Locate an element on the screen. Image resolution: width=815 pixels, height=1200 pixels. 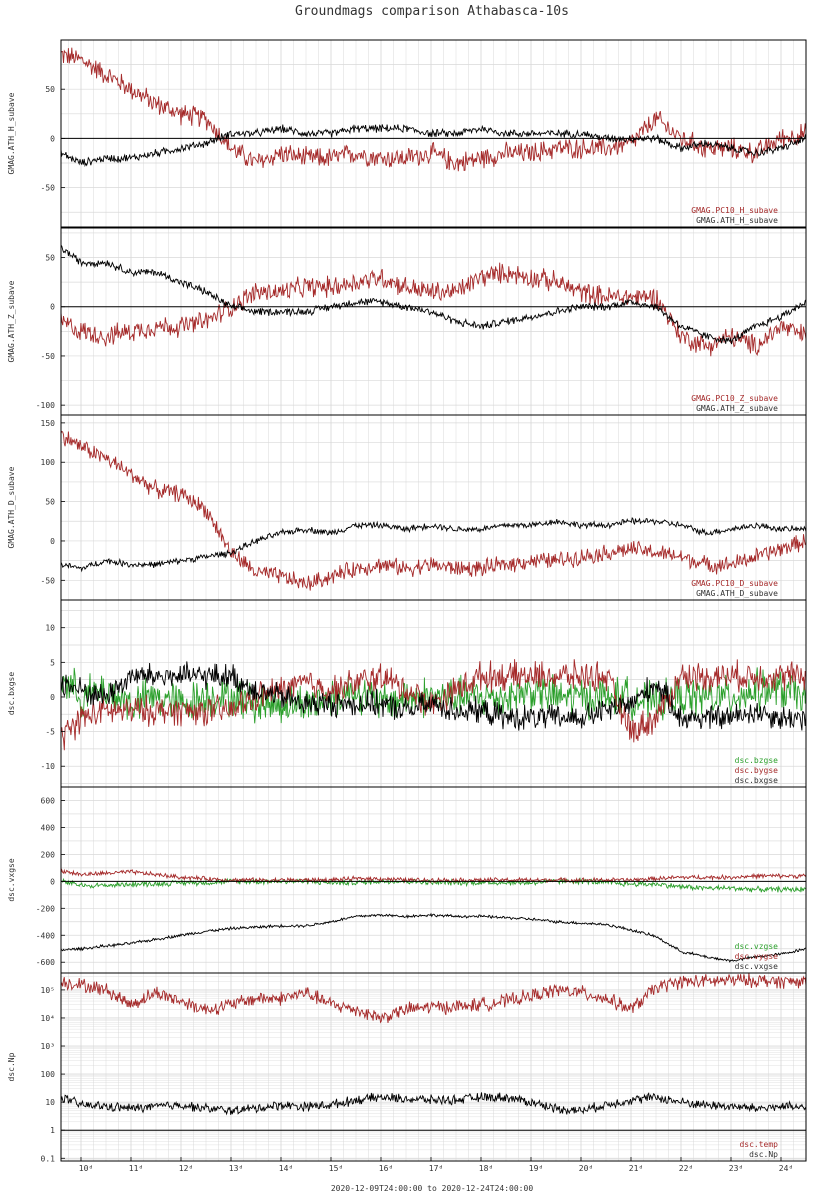
x-tick-label: 12ᵈ is located at coordinates (186, 1168).